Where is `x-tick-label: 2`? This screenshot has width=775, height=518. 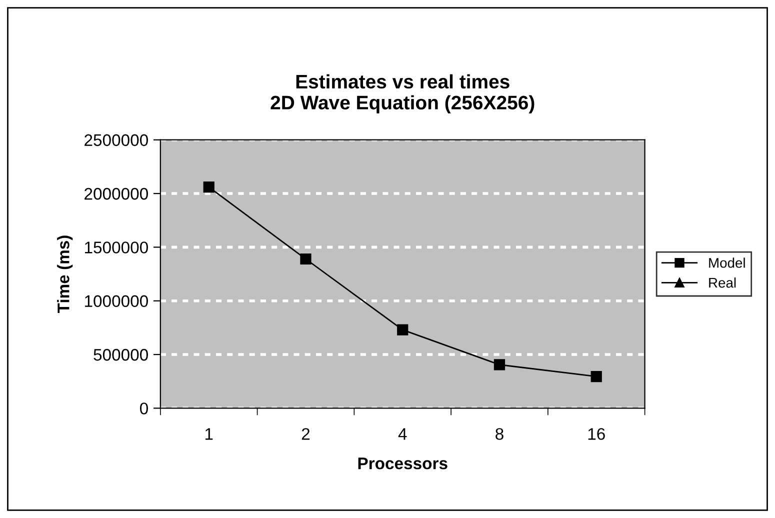 x-tick-label: 2 is located at coordinates (306, 434).